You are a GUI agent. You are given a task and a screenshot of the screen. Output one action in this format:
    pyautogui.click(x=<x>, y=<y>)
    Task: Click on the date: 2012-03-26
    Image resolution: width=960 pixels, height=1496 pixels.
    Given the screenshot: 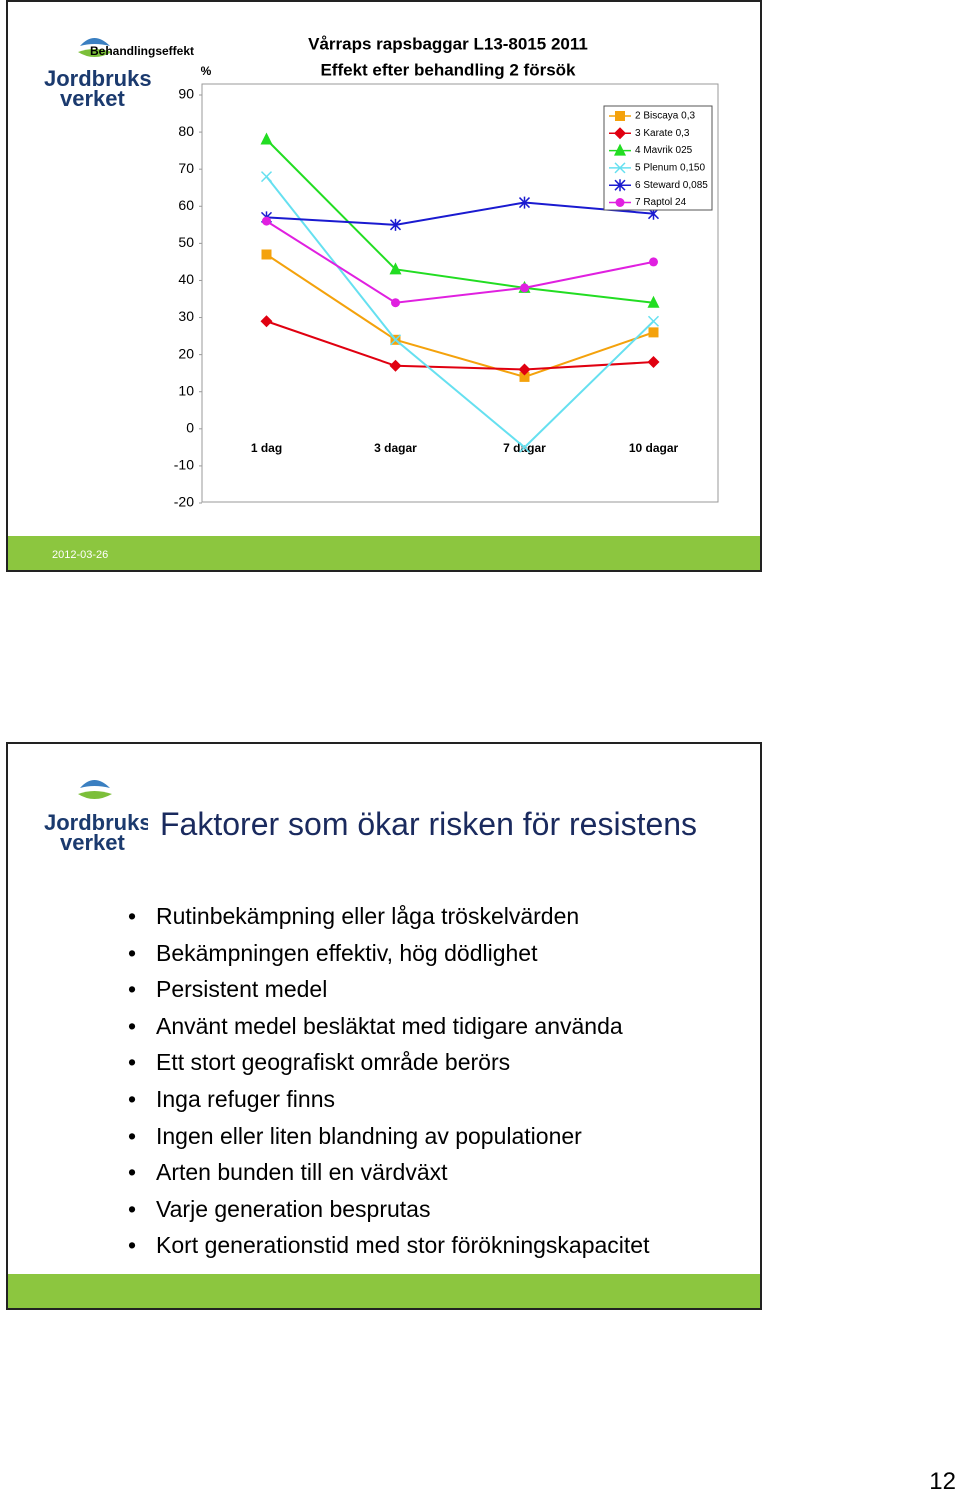 What is the action you would take?
    pyautogui.click(x=80, y=555)
    